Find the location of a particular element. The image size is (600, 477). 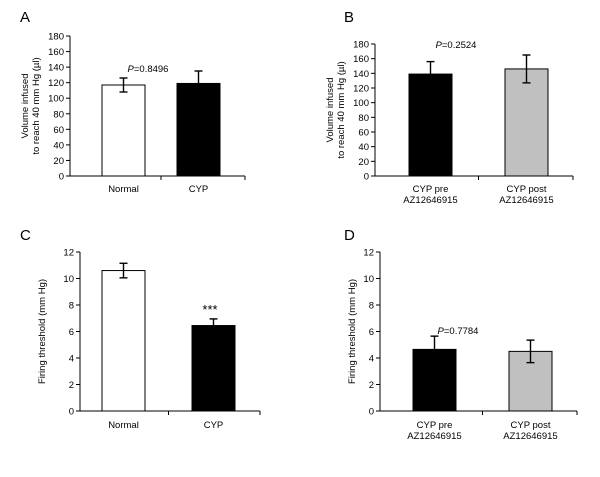

category-label-a-2: CYP is located at coordinates (199, 189).